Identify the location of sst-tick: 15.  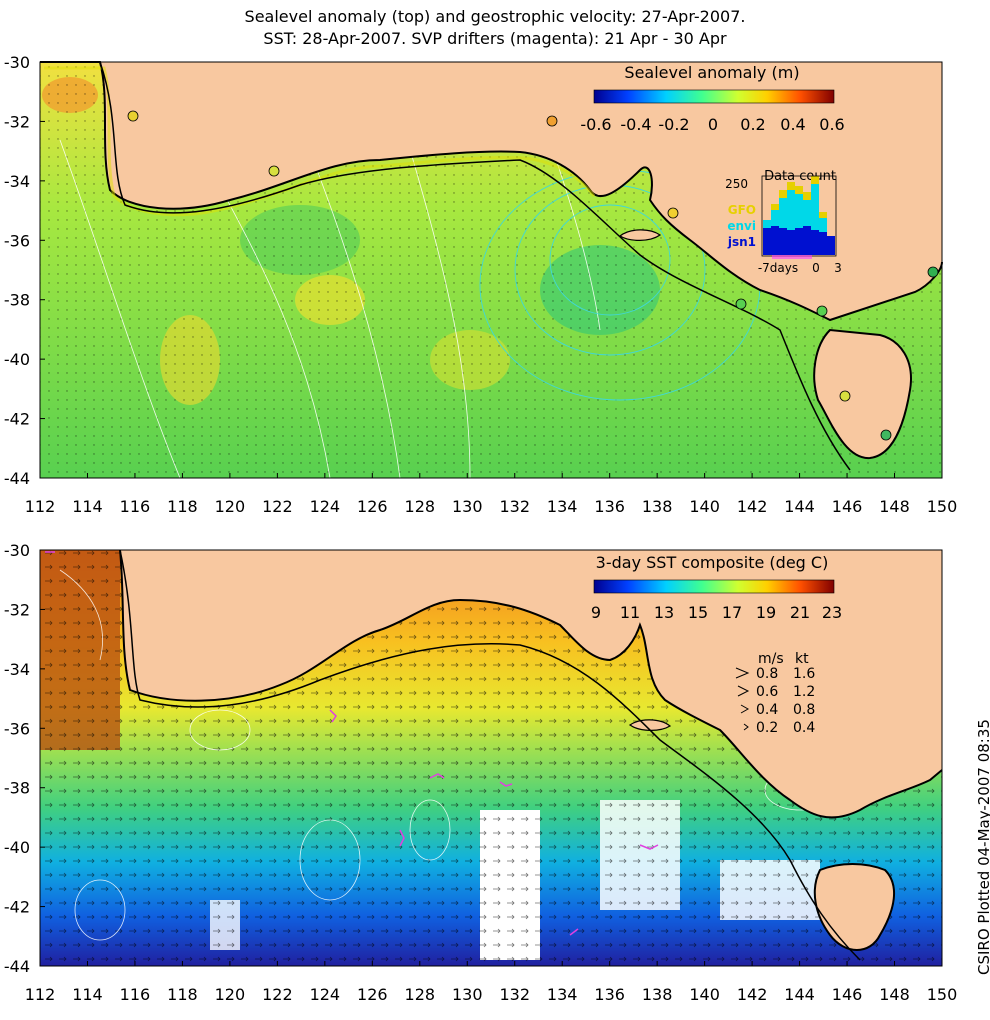
(698, 612).